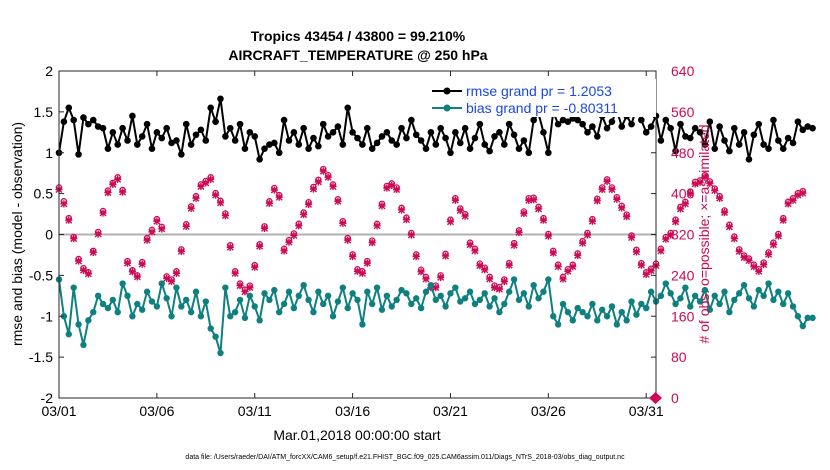  I want to click on y-tick-label: -1.5, so click(41, 357).